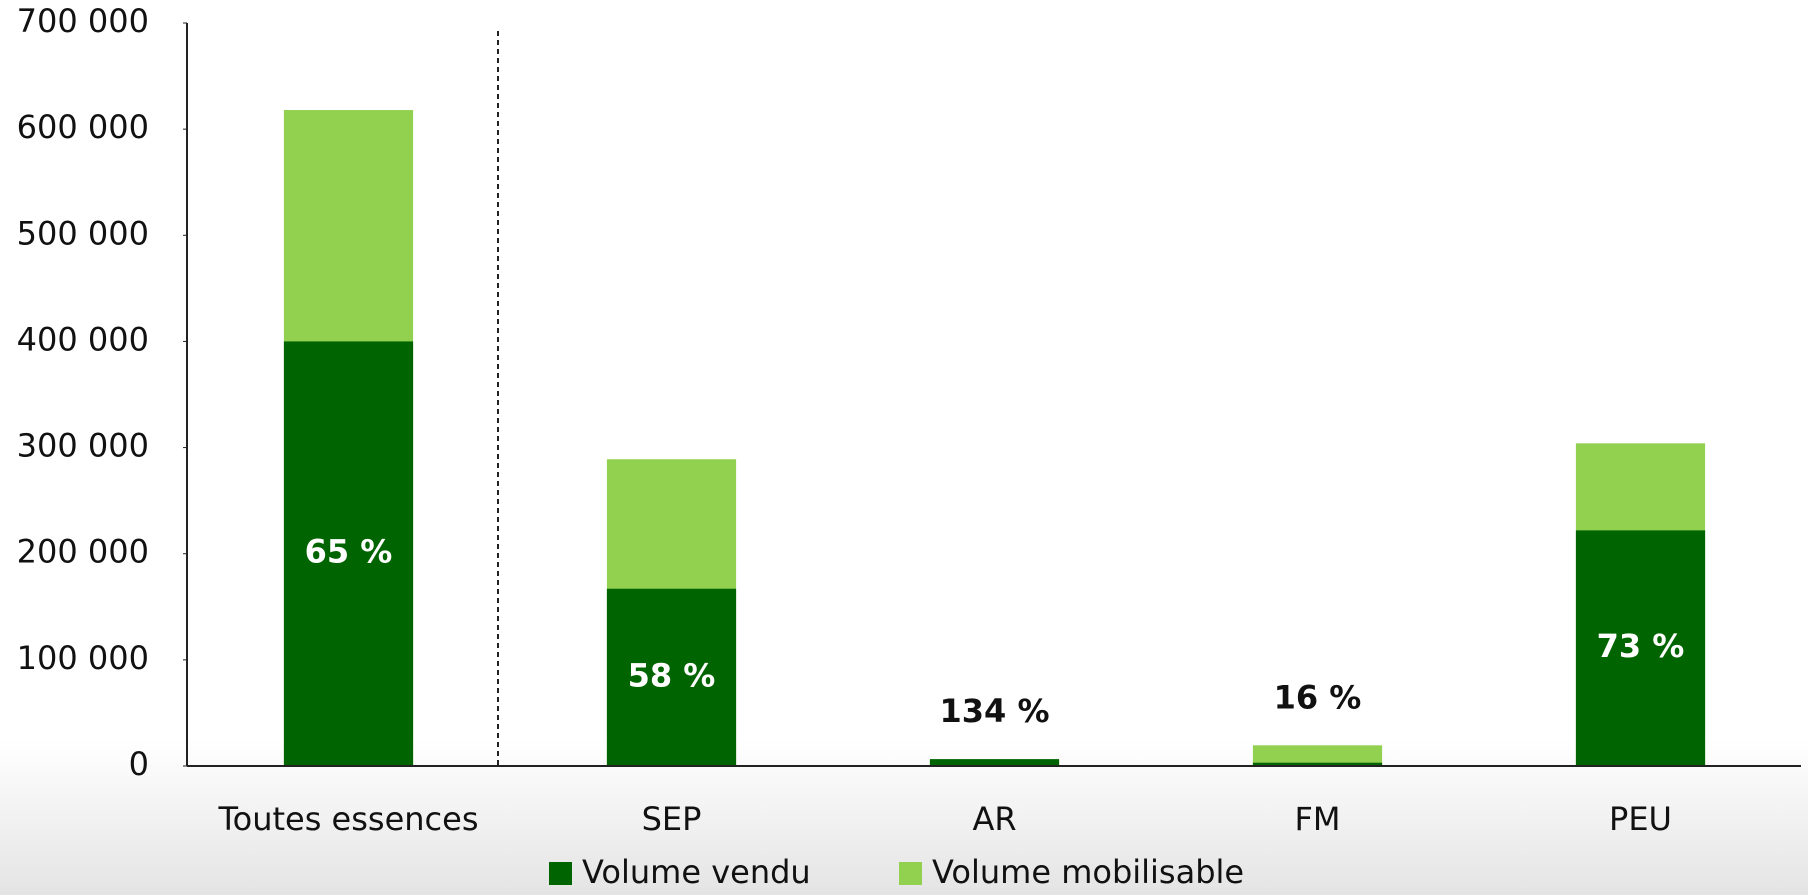 Image resolution: width=1808 pixels, height=895 pixels. I want to click on y-tick-label: 500 000, so click(83, 233).